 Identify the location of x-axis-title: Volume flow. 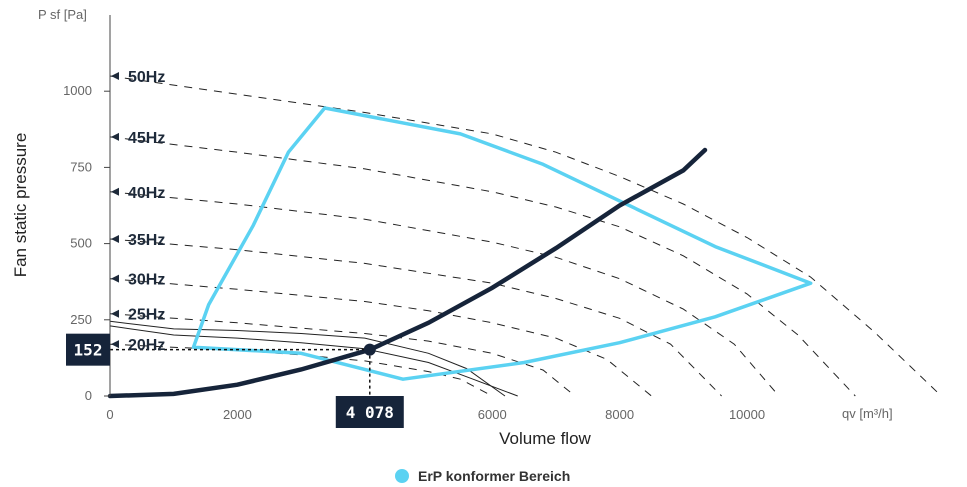
(545, 438).